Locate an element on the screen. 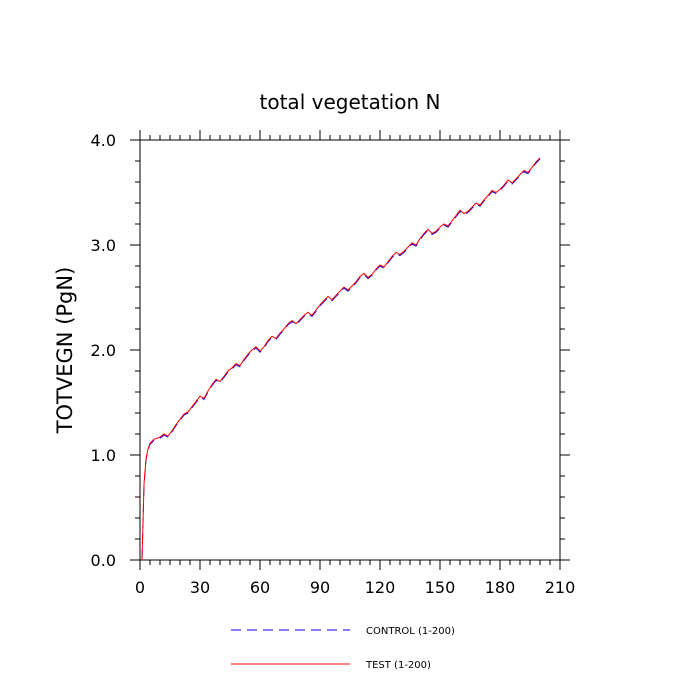 The width and height of the screenshot is (700, 700). chart-title: total vegetation N is located at coordinates (350, 102).